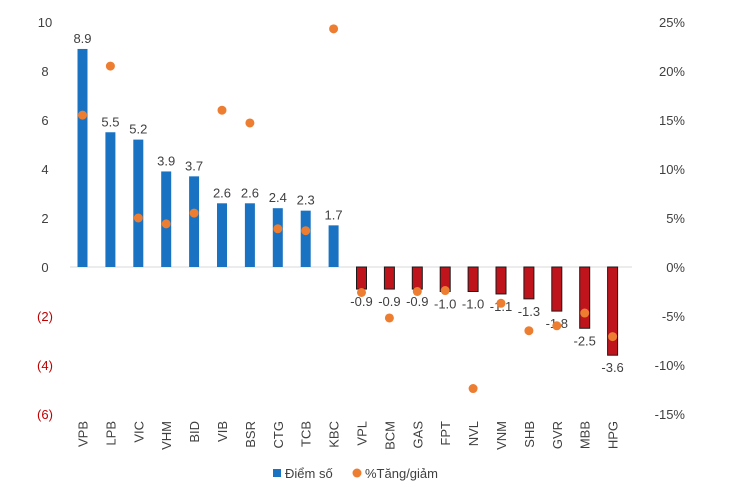  I want to click on bar-data-label: -3.6, so click(612, 367).